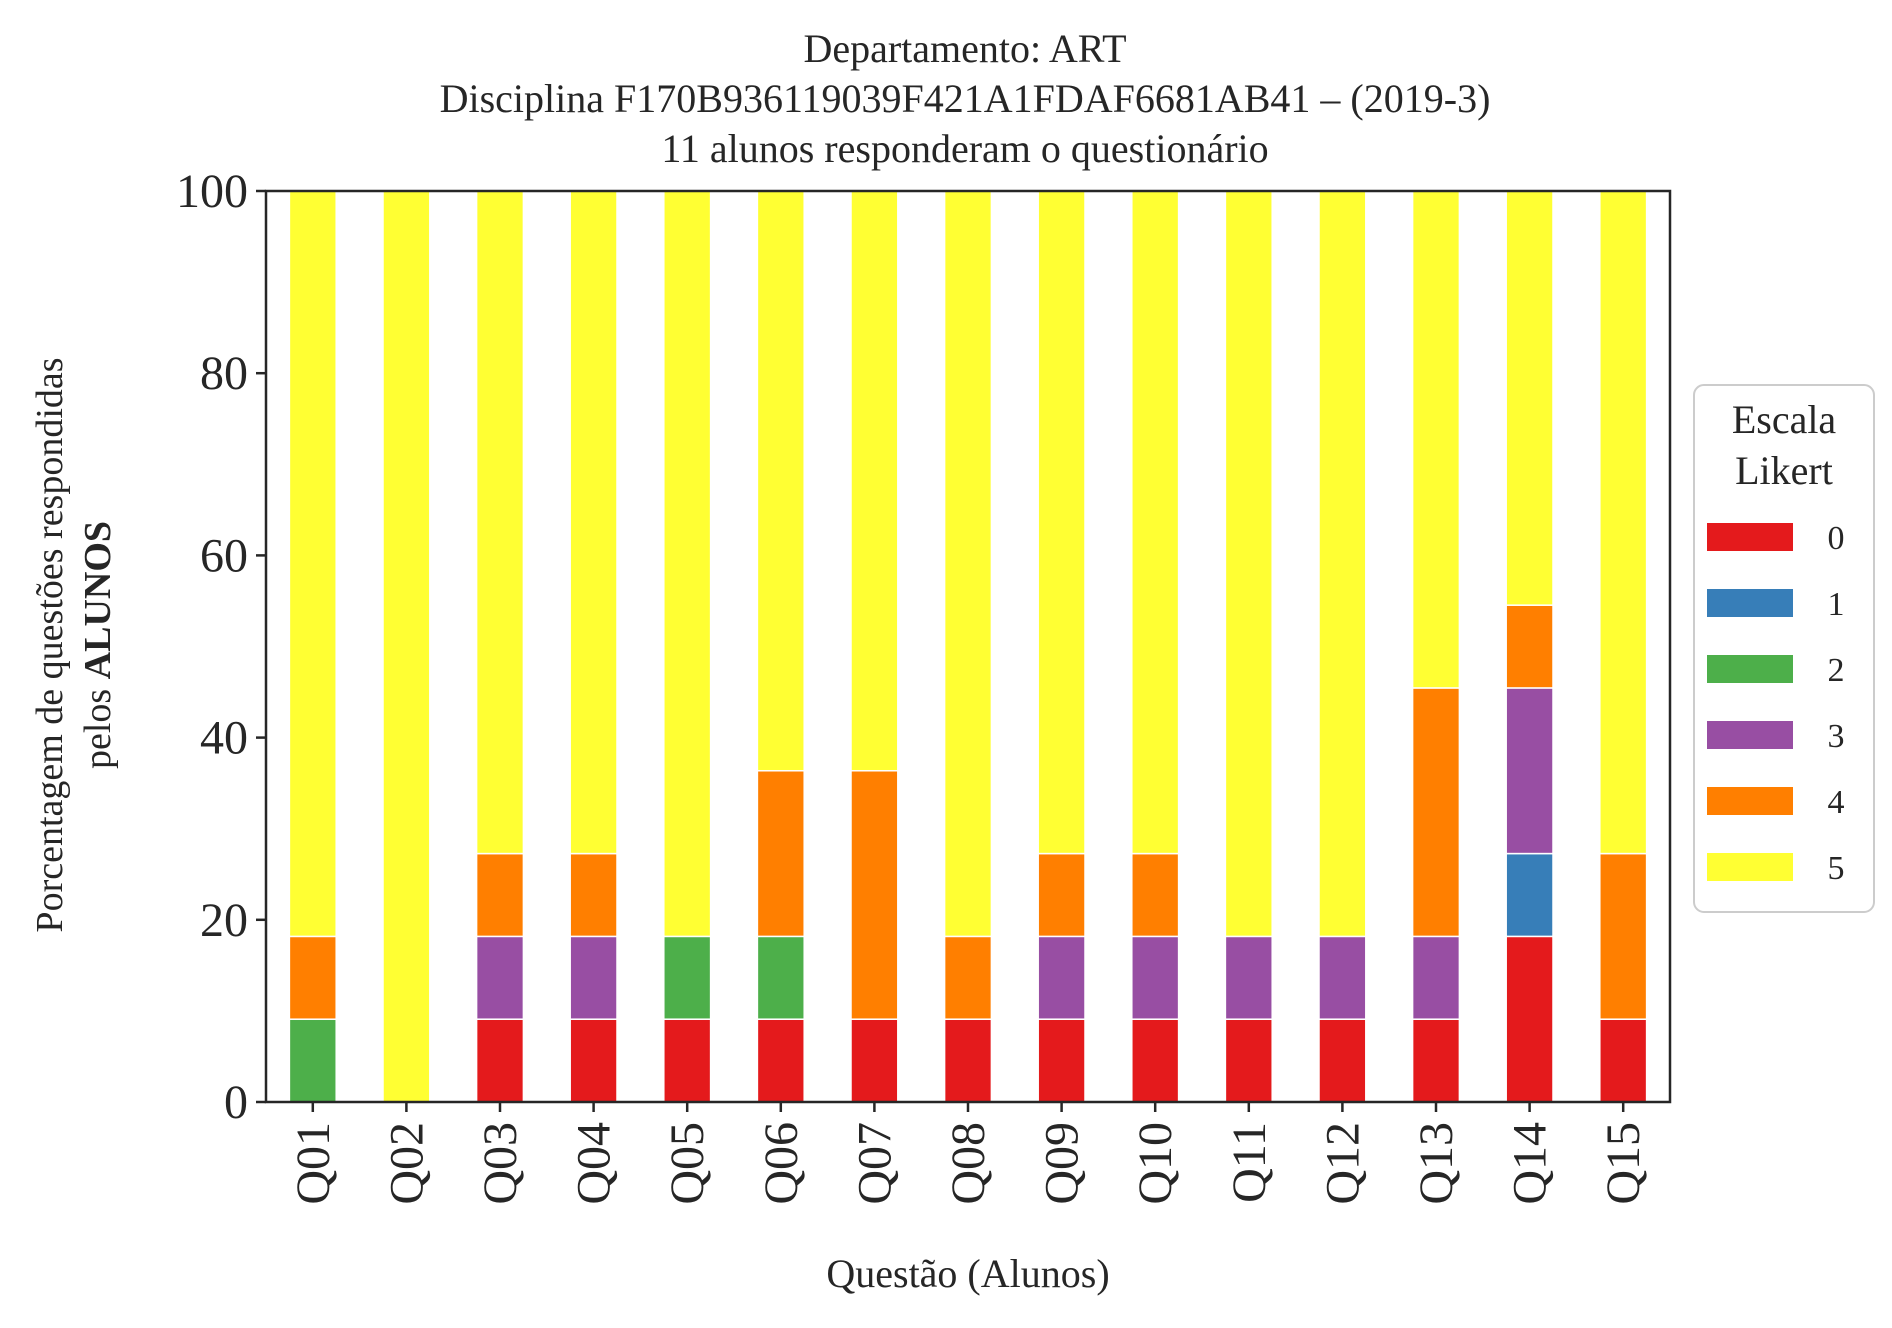 This screenshot has height=1328, width=1892. I want to click on chart-title-line-3: 11 alunos responderam o questionário, so click(964, 148).